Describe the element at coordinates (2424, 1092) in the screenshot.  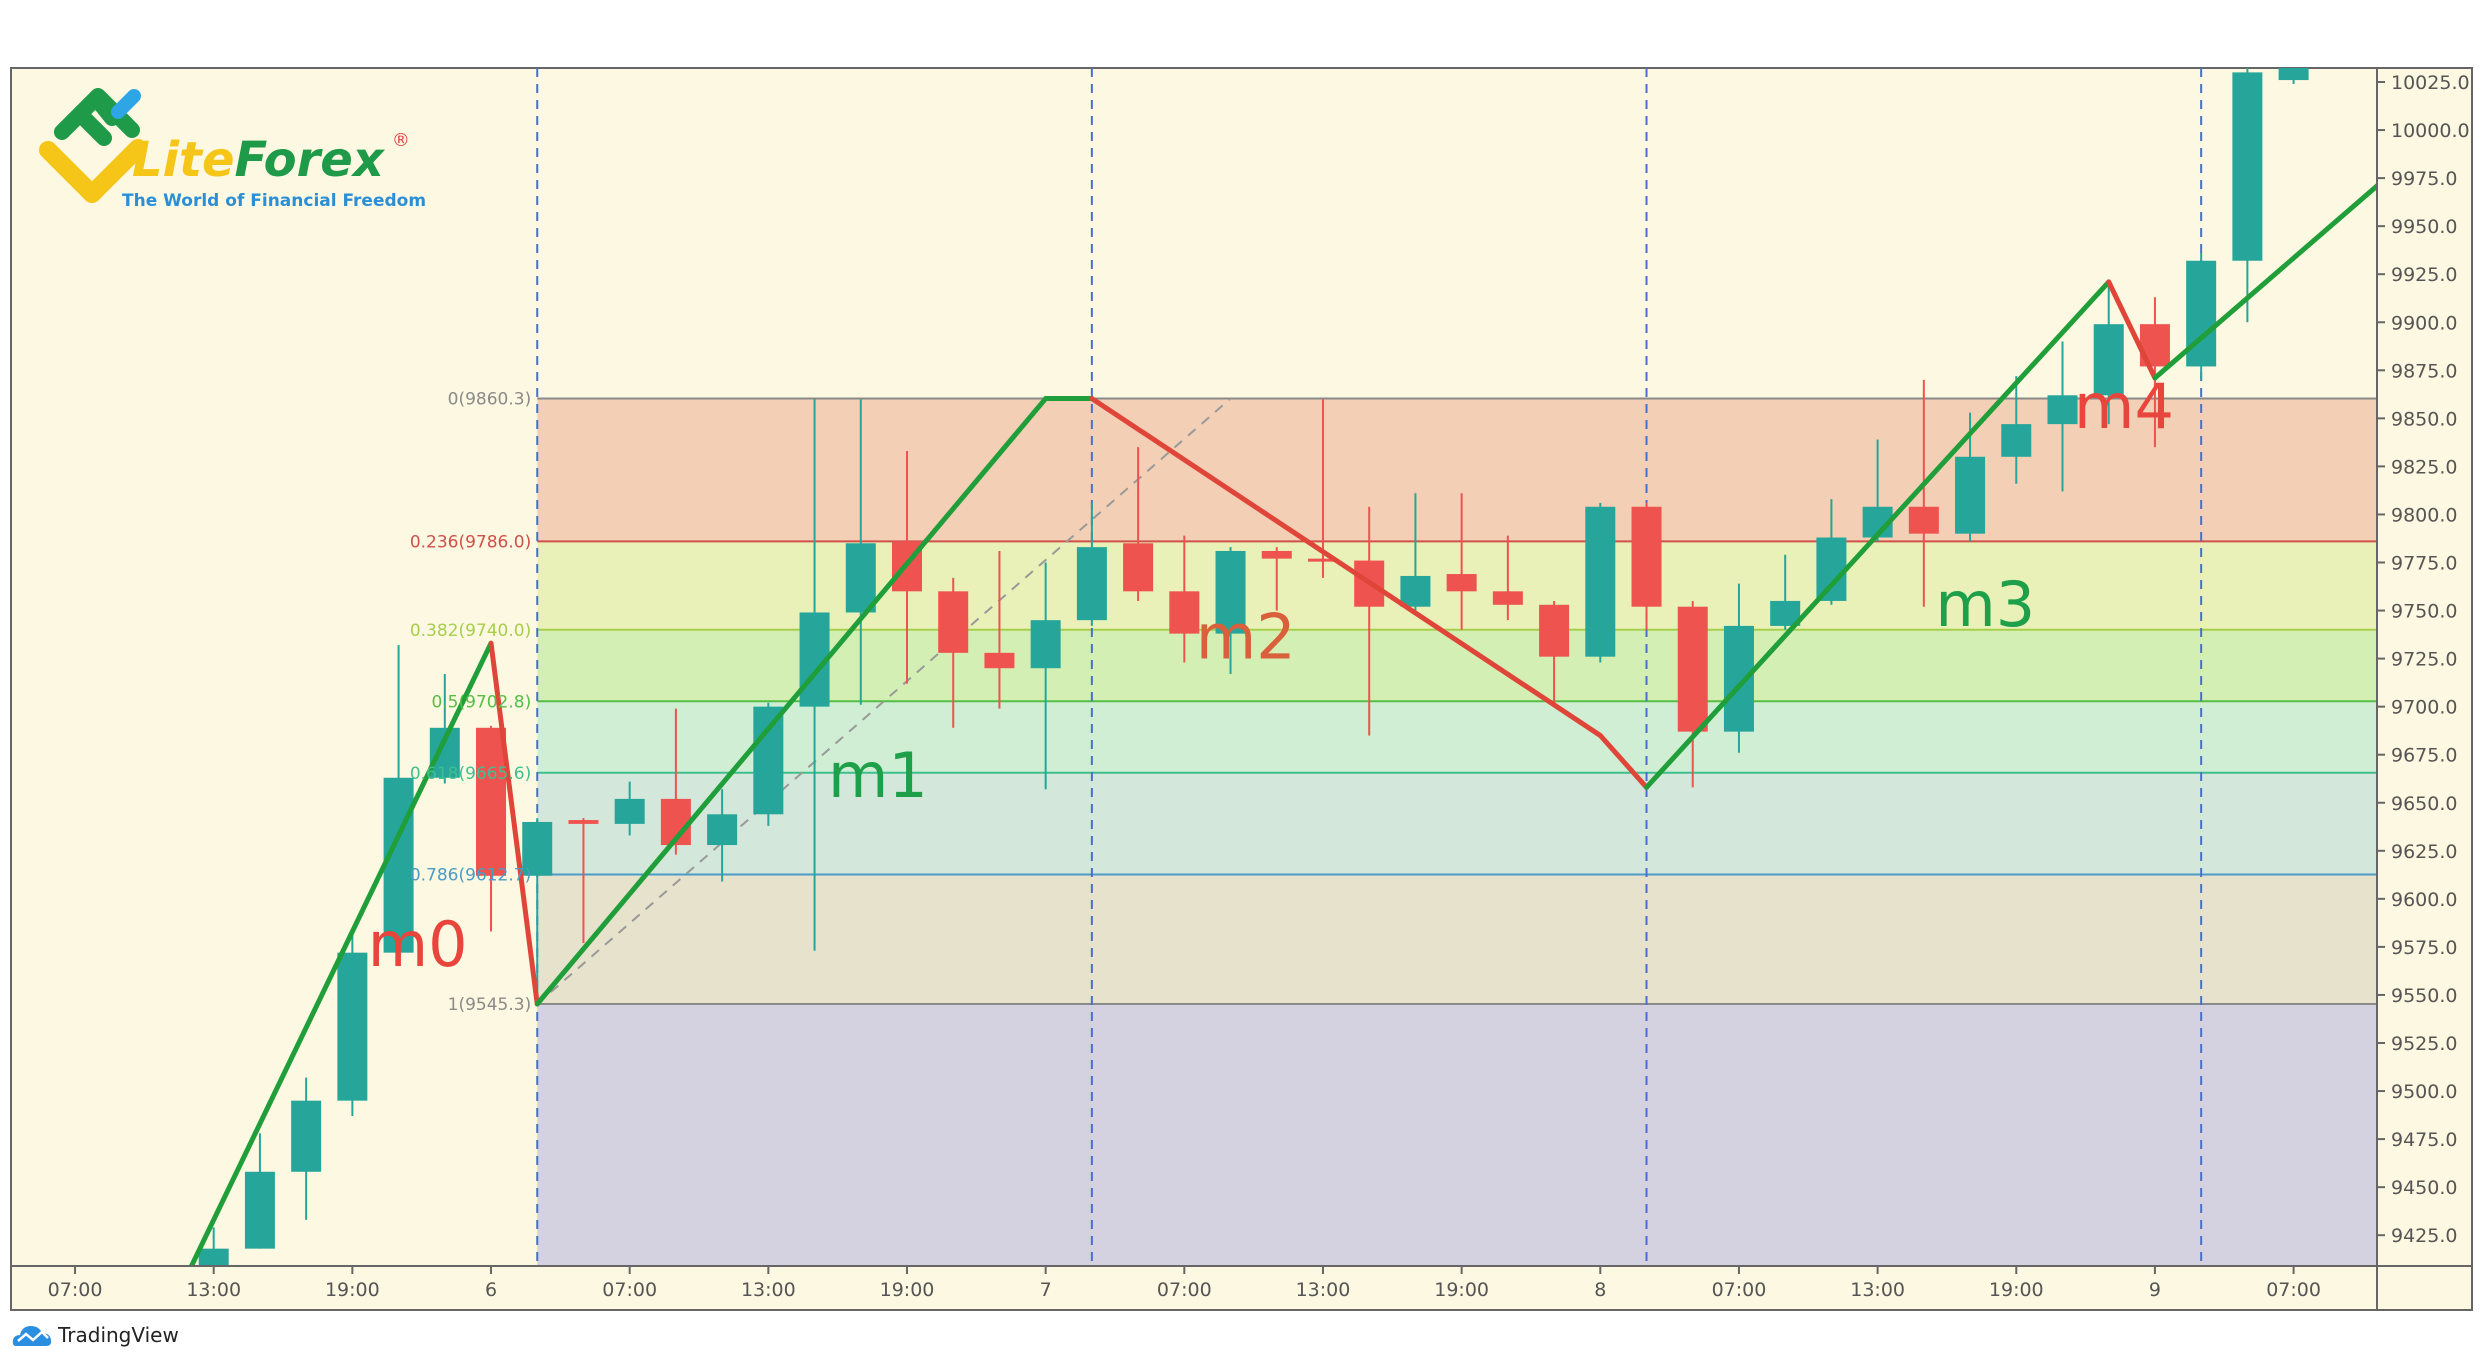
I see `price-tick-label: 9500.0` at that location.